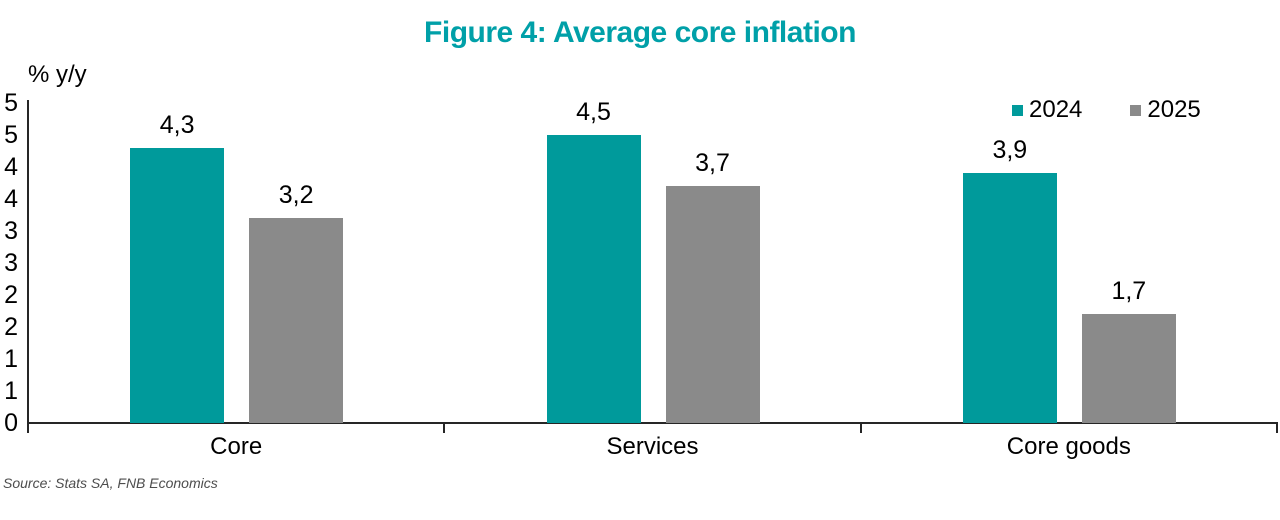 Image resolution: width=1280 pixels, height=520 pixels. Describe the element at coordinates (1009, 298) in the screenshot. I see `bar-2024-core-goods` at that location.